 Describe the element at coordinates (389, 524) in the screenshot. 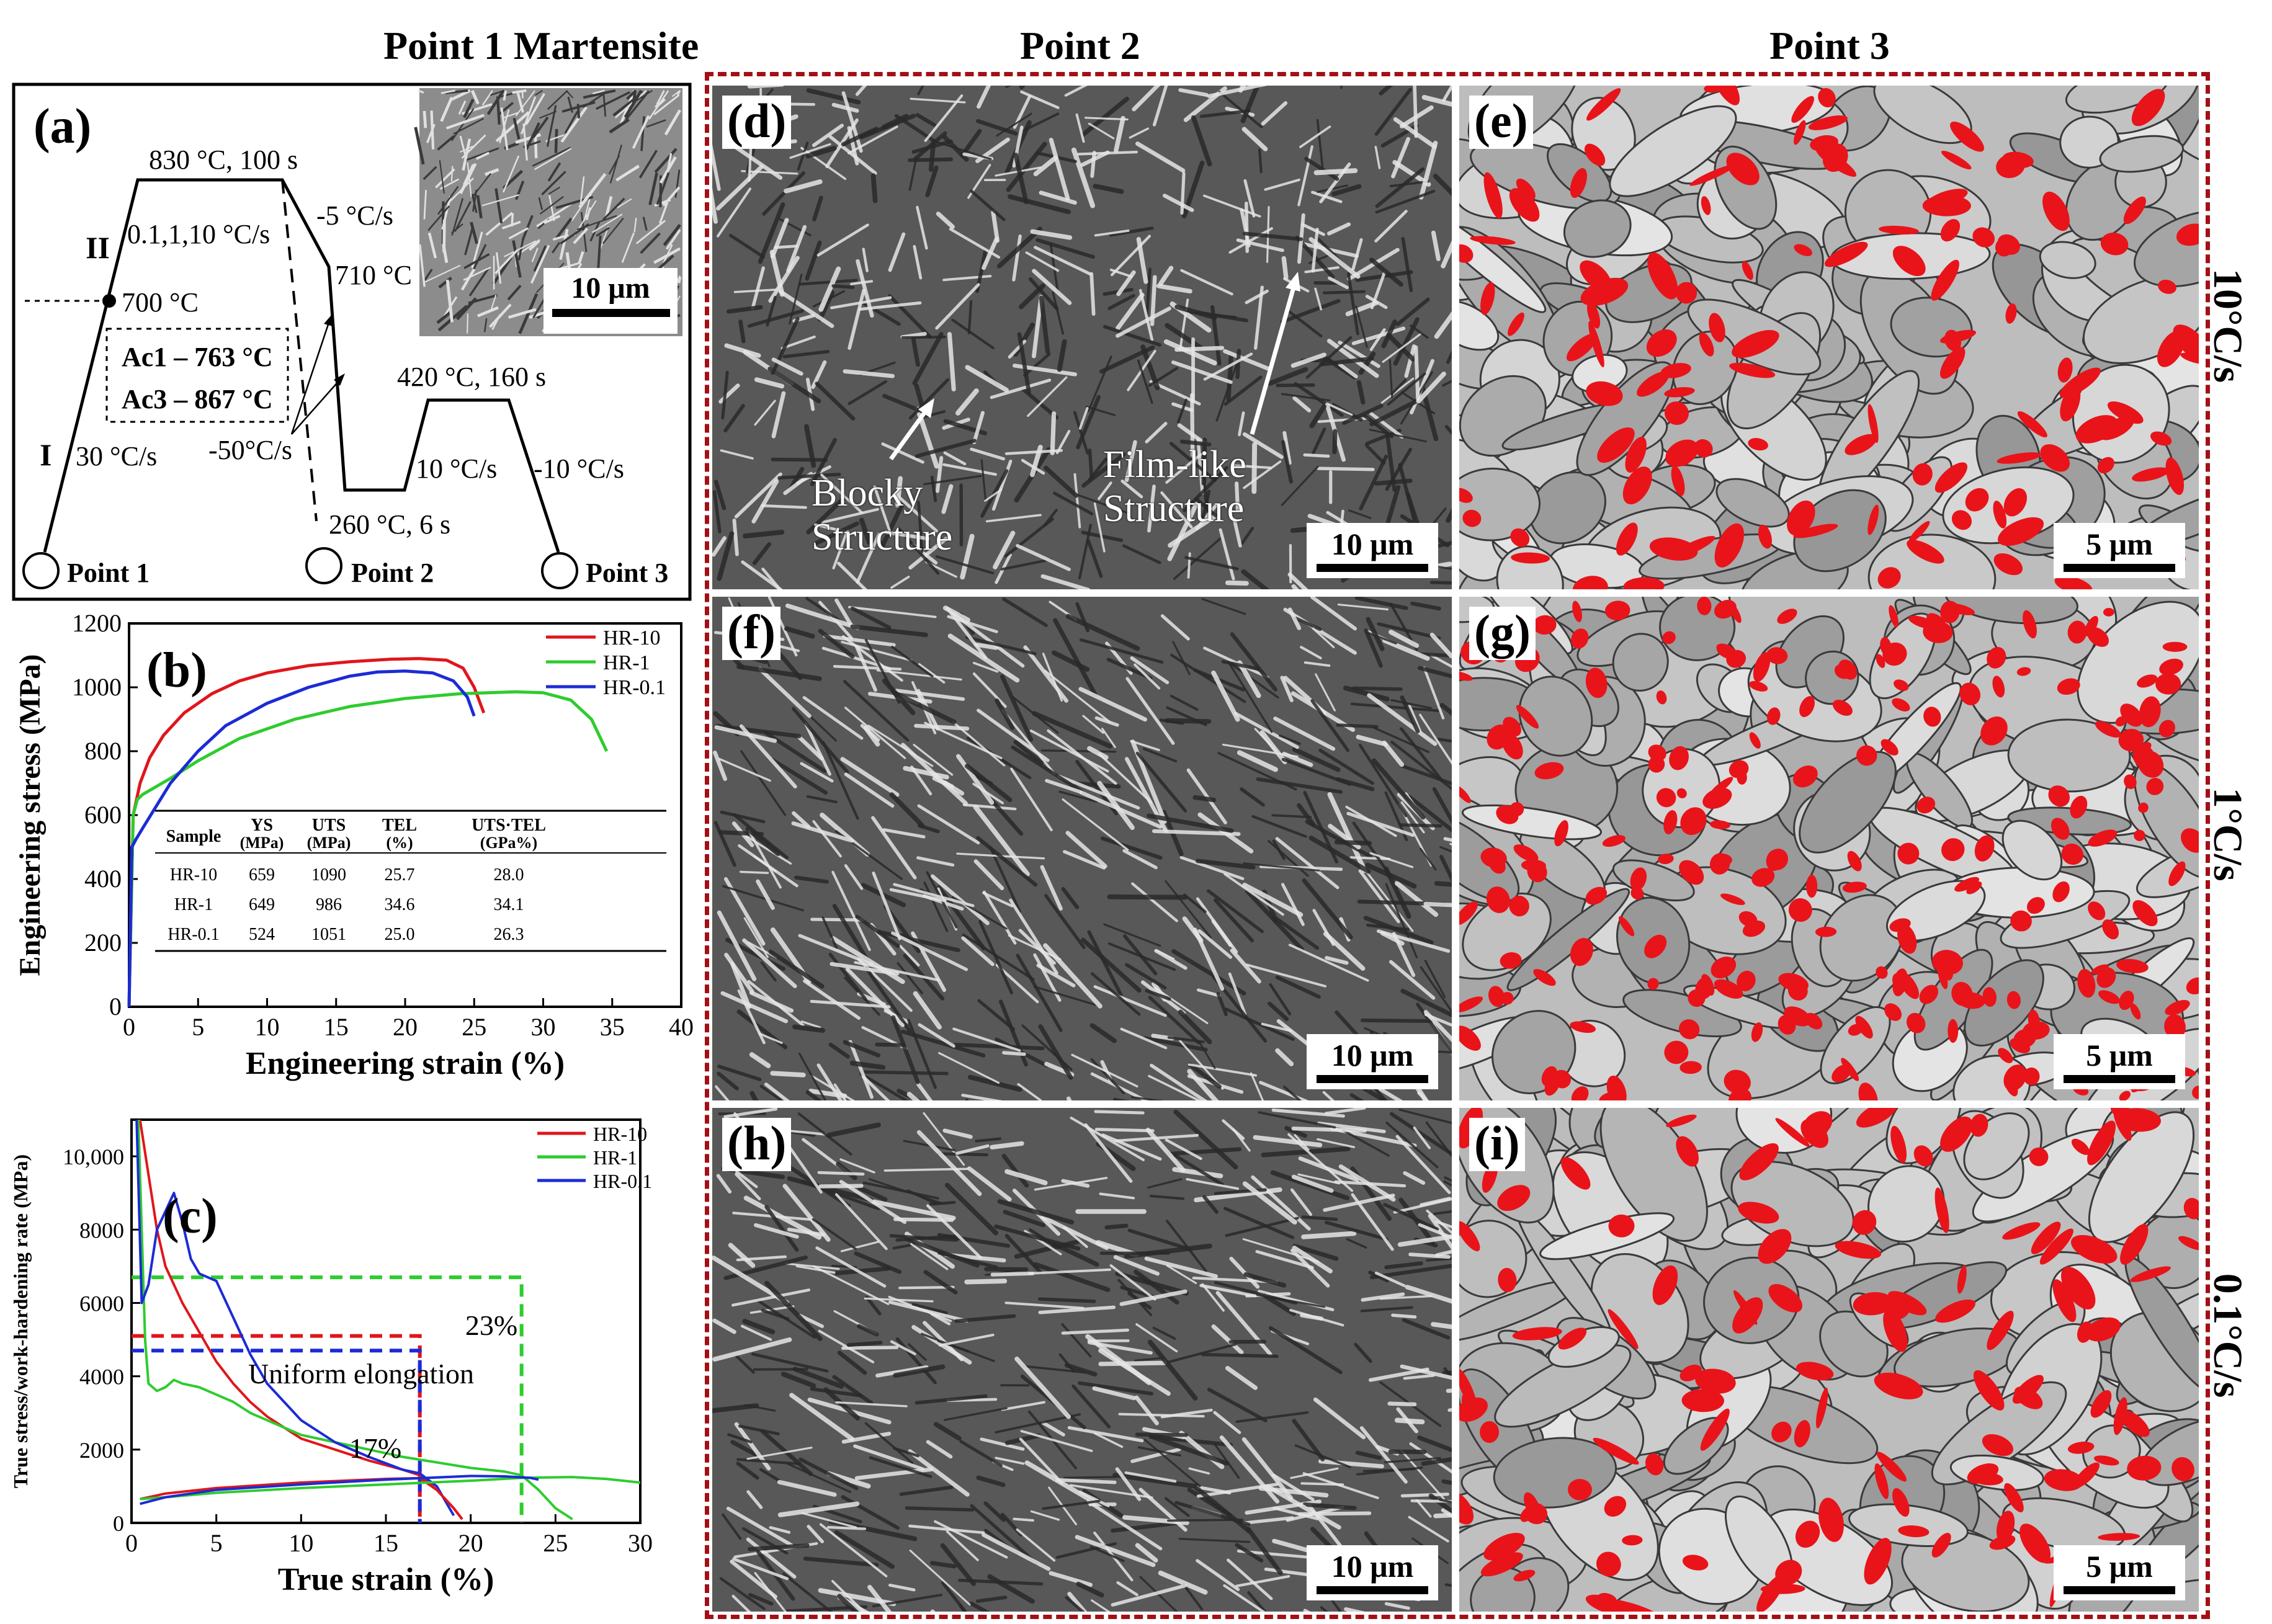

I see `schedule-260: 260 °C, 6 s` at that location.